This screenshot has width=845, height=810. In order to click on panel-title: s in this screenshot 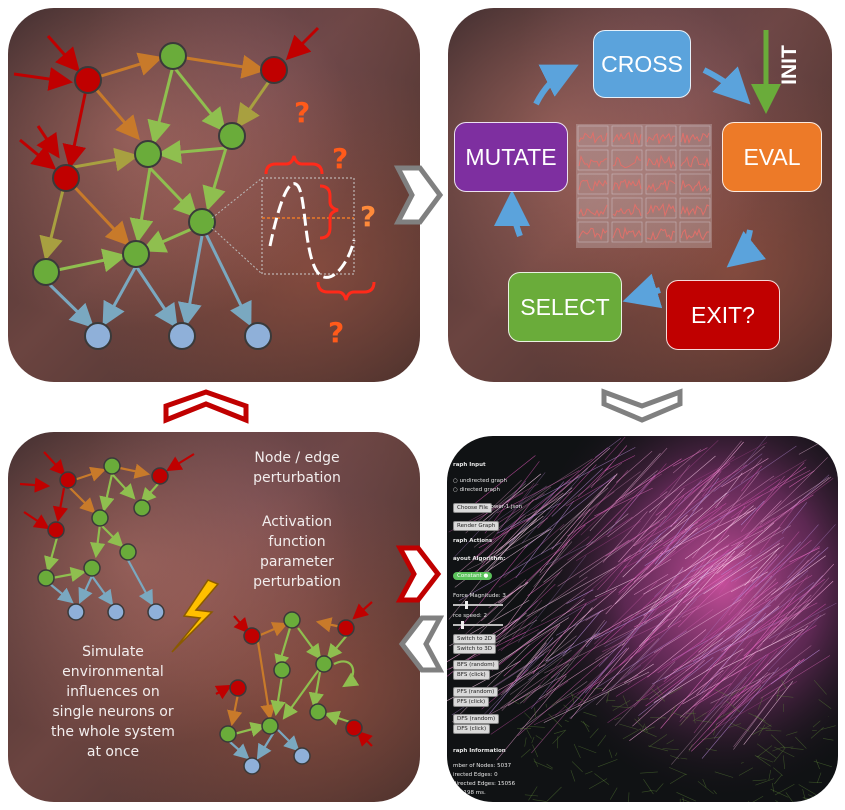, I will do `click(455, 446)`.